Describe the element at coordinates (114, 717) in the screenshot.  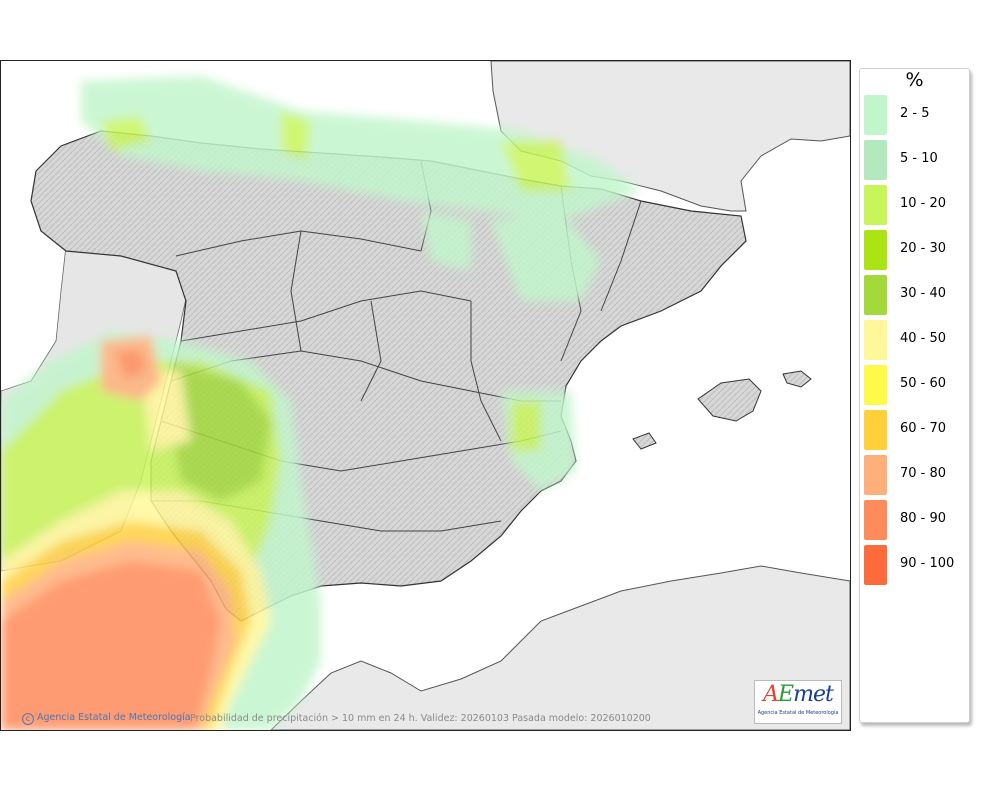
I see `agency-credit-text: Agencia Estatal de Meteorología` at that location.